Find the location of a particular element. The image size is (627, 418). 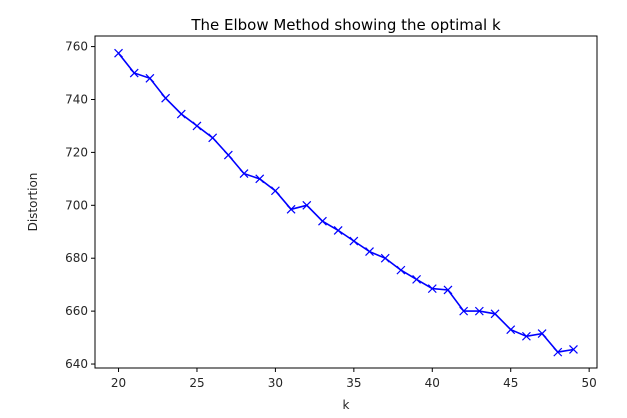

x-tick-label: 20 is located at coordinates (118, 383).